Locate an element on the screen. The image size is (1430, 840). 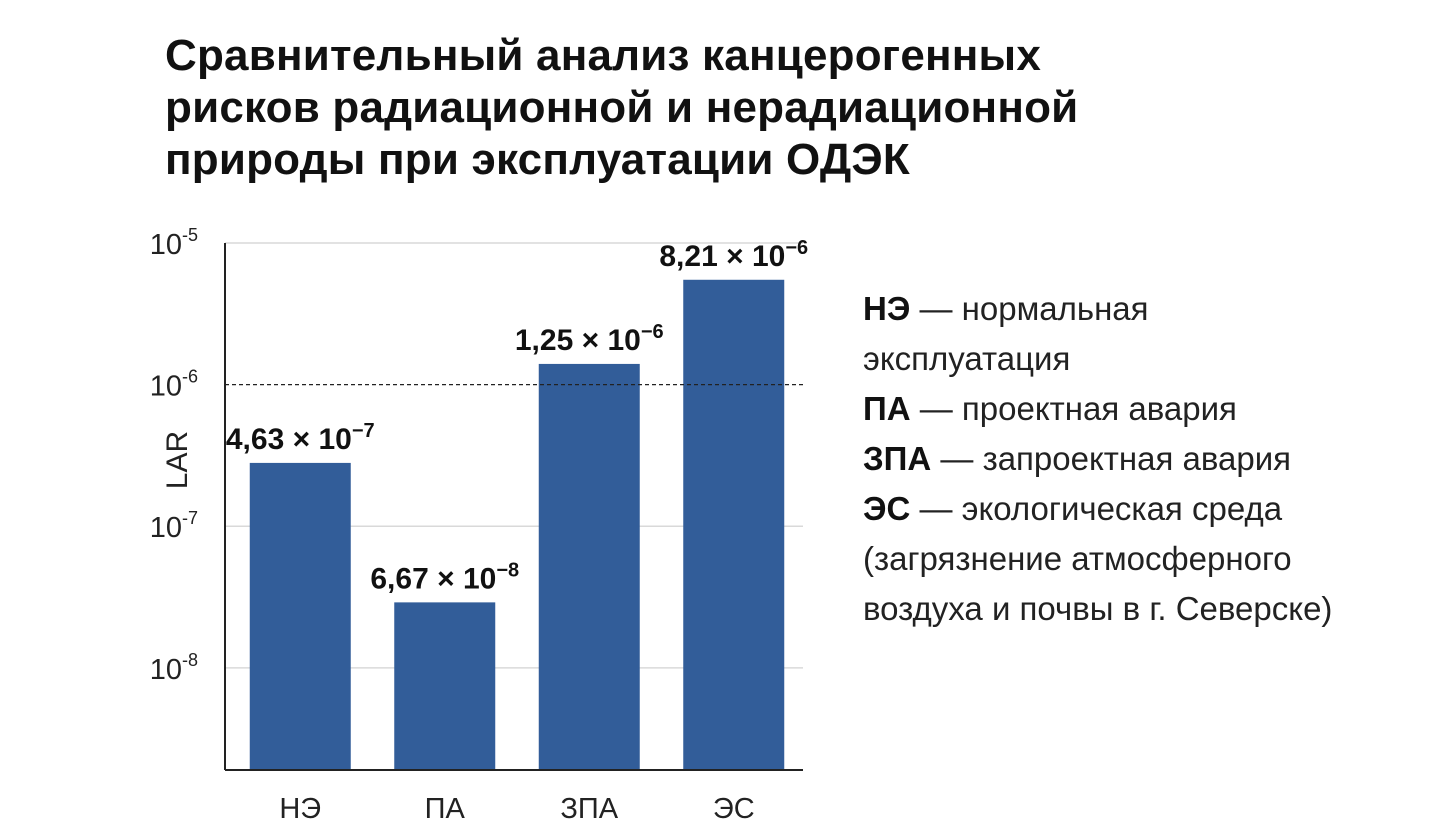
data-label: 6,67 × 10⁻⁸ is located at coordinates (444, 577).